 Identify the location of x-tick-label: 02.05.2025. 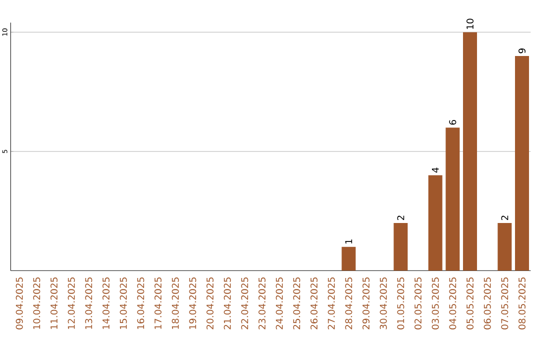
(418, 304).